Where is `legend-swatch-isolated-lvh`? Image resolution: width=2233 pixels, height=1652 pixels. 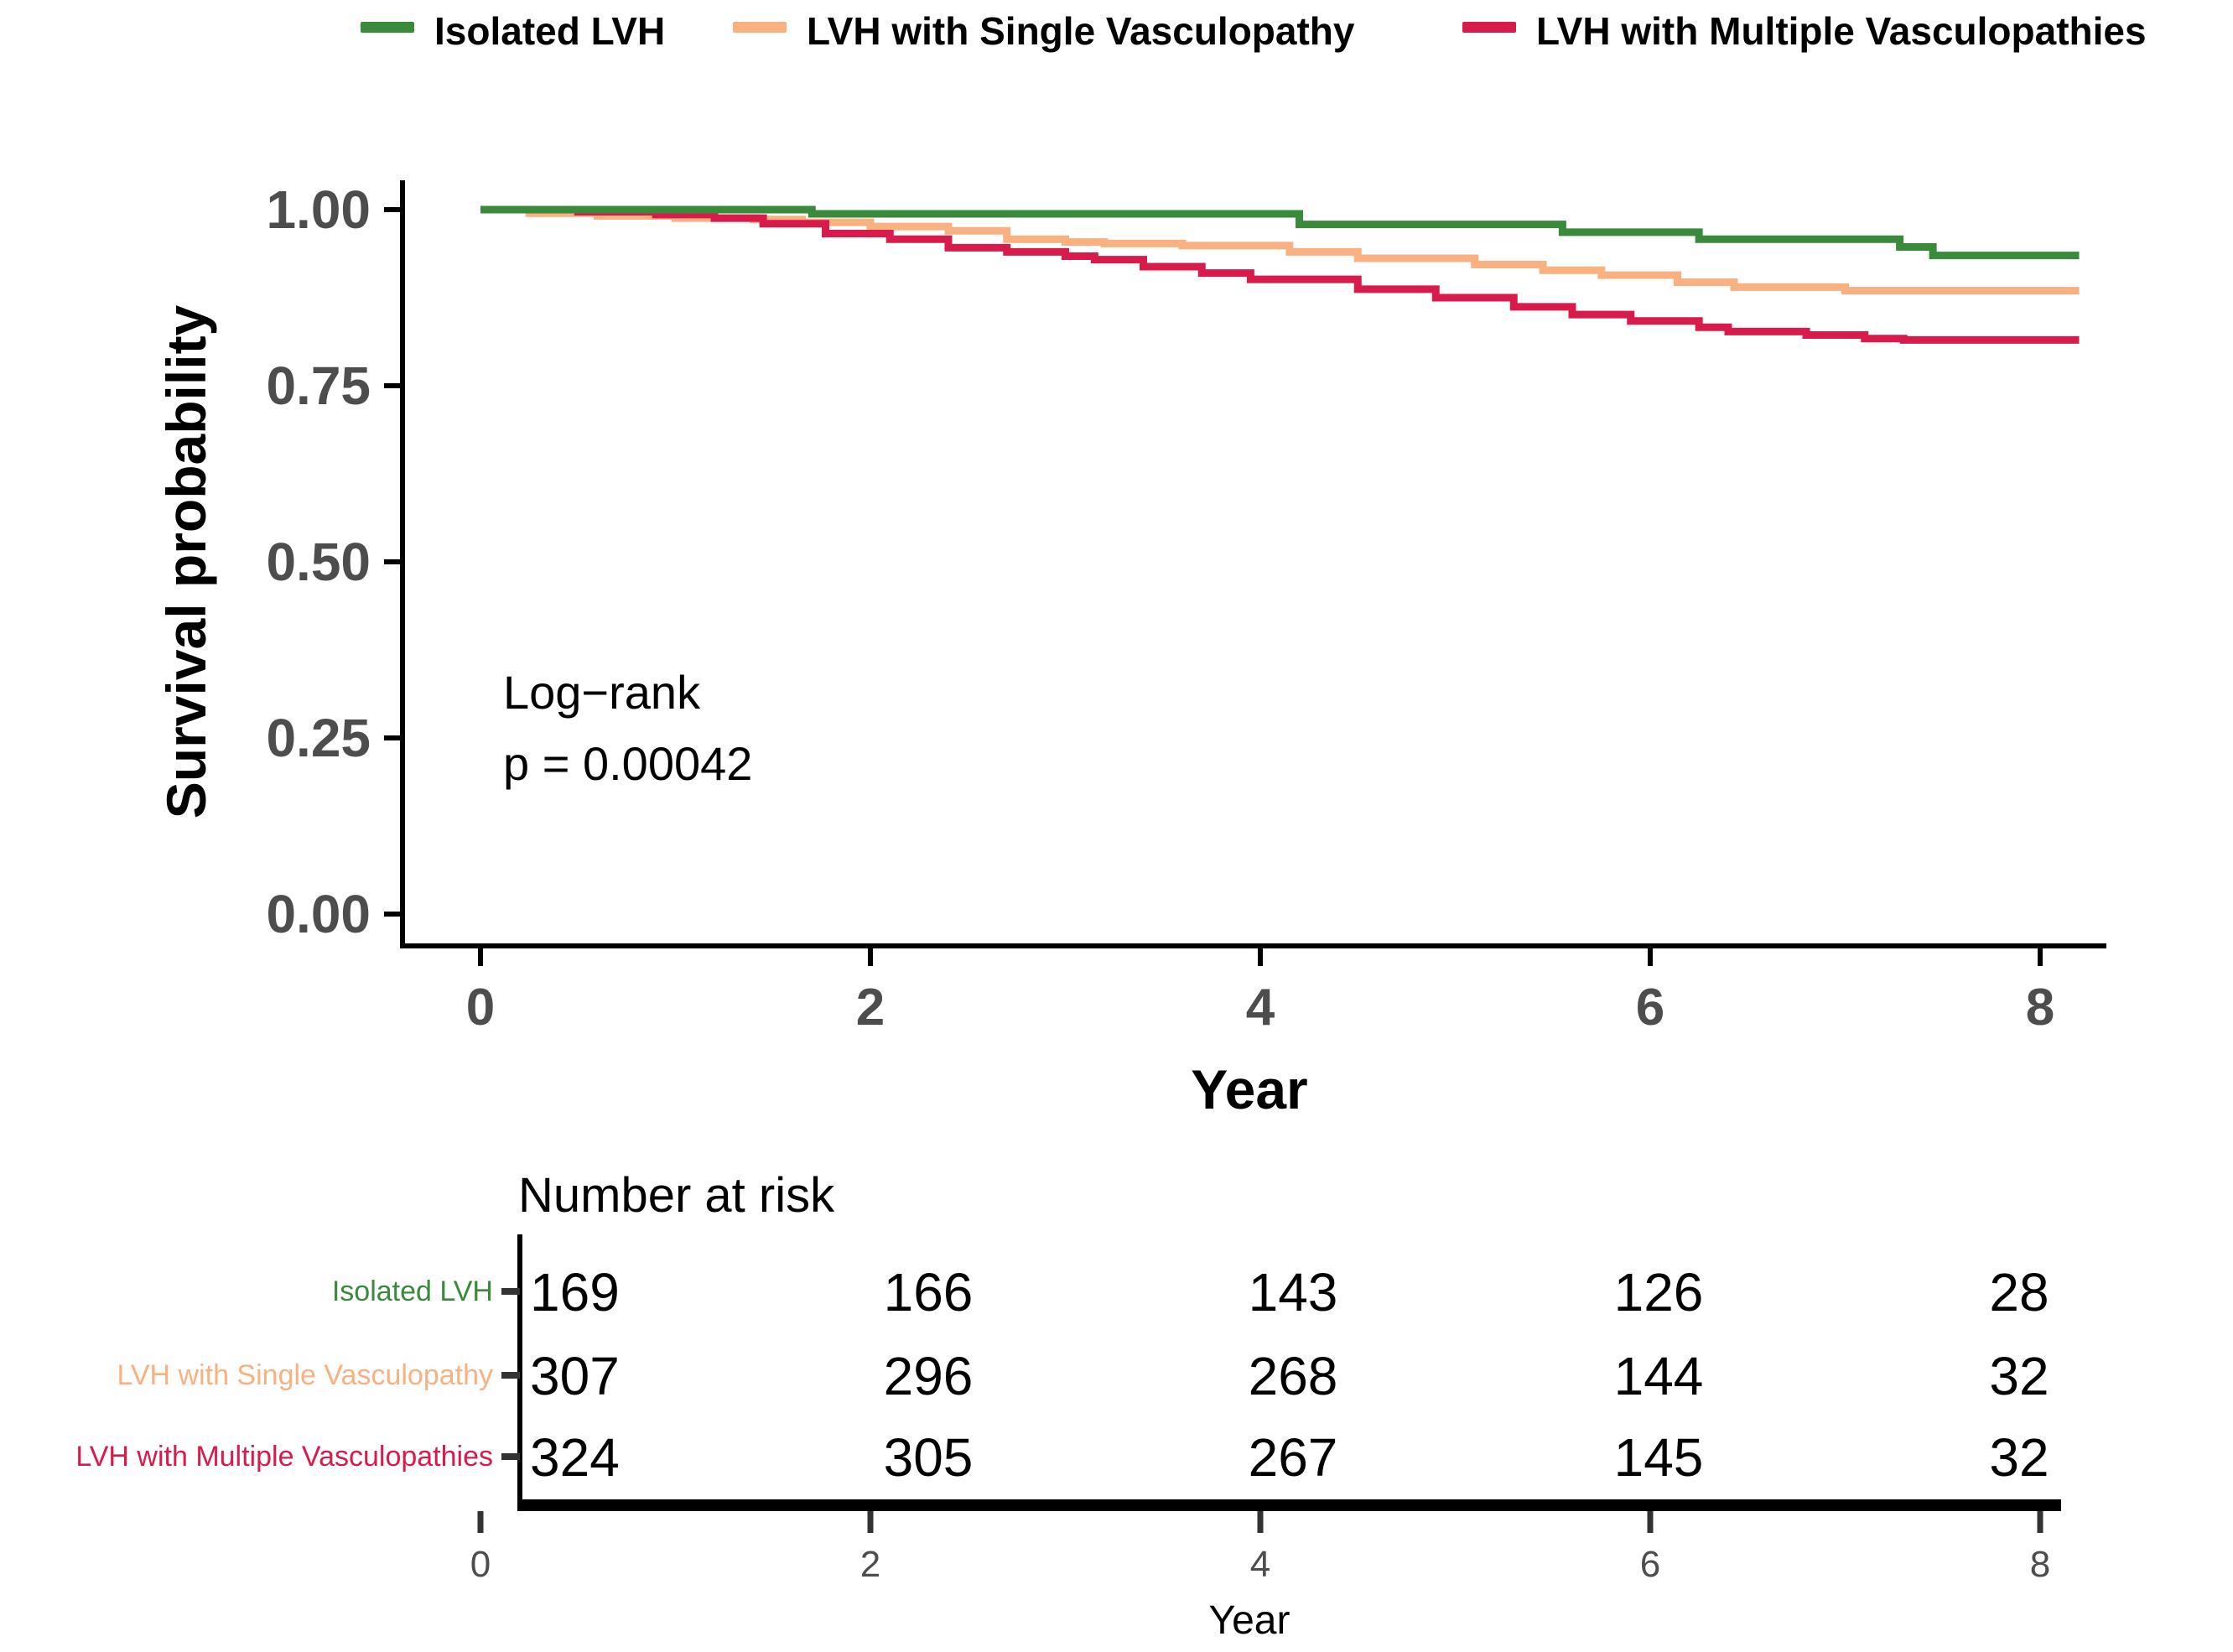
legend-swatch-isolated-lvh is located at coordinates (387, 27).